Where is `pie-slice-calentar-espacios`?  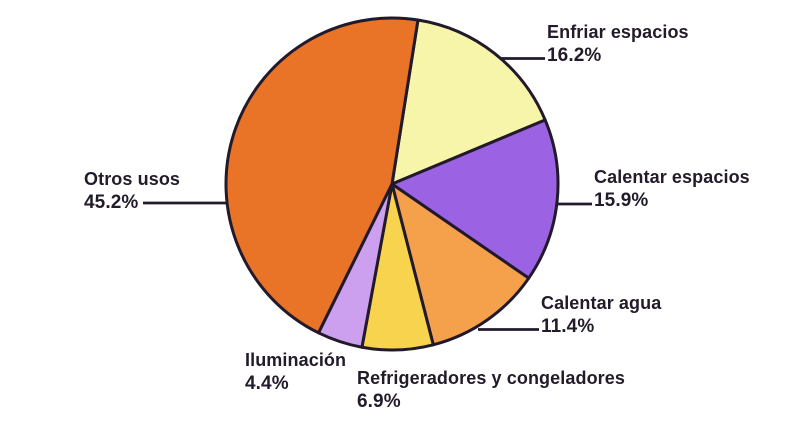
pie-slice-calentar-espacios is located at coordinates (475, 199).